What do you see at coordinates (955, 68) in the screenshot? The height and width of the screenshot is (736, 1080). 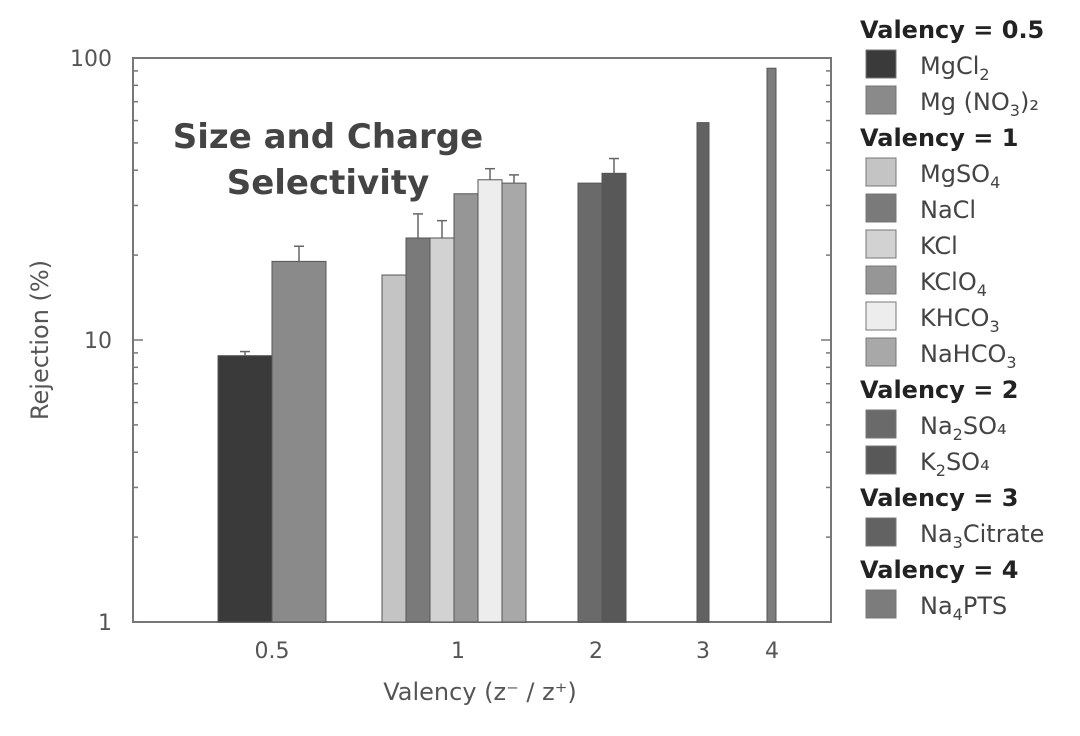 I see `legend-label: MgCl2` at bounding box center [955, 68].